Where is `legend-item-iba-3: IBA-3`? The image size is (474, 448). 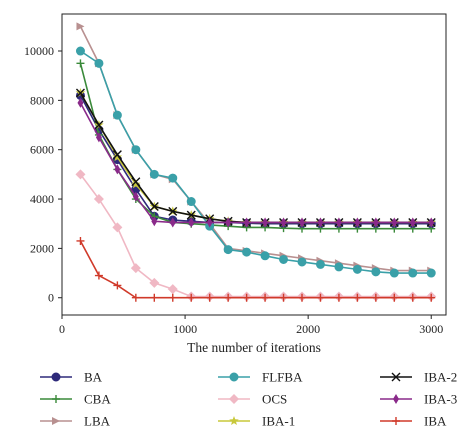
legend-item-iba-3: IBA-3 is located at coordinates (418, 399).